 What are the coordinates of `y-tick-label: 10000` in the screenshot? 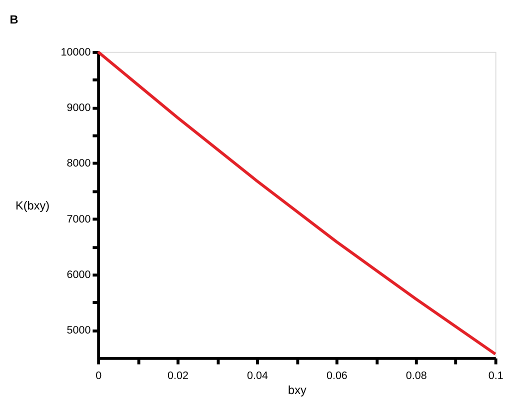 It's located at (75, 52).